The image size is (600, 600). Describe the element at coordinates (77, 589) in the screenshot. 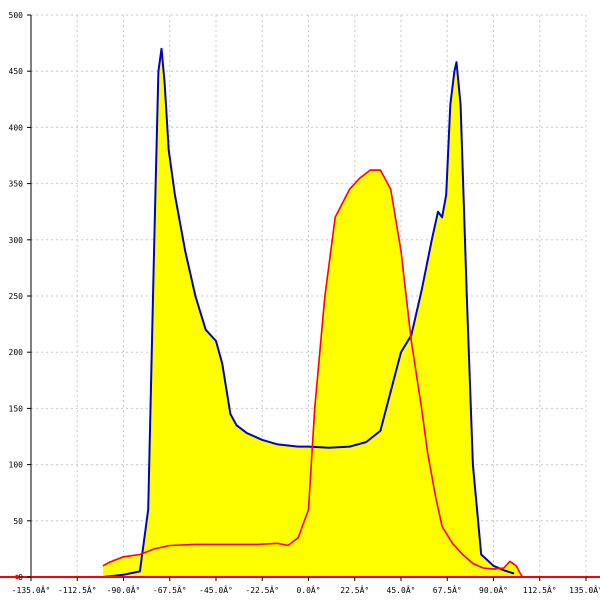

I see `x-tick-label: -112.5Â°` at that location.